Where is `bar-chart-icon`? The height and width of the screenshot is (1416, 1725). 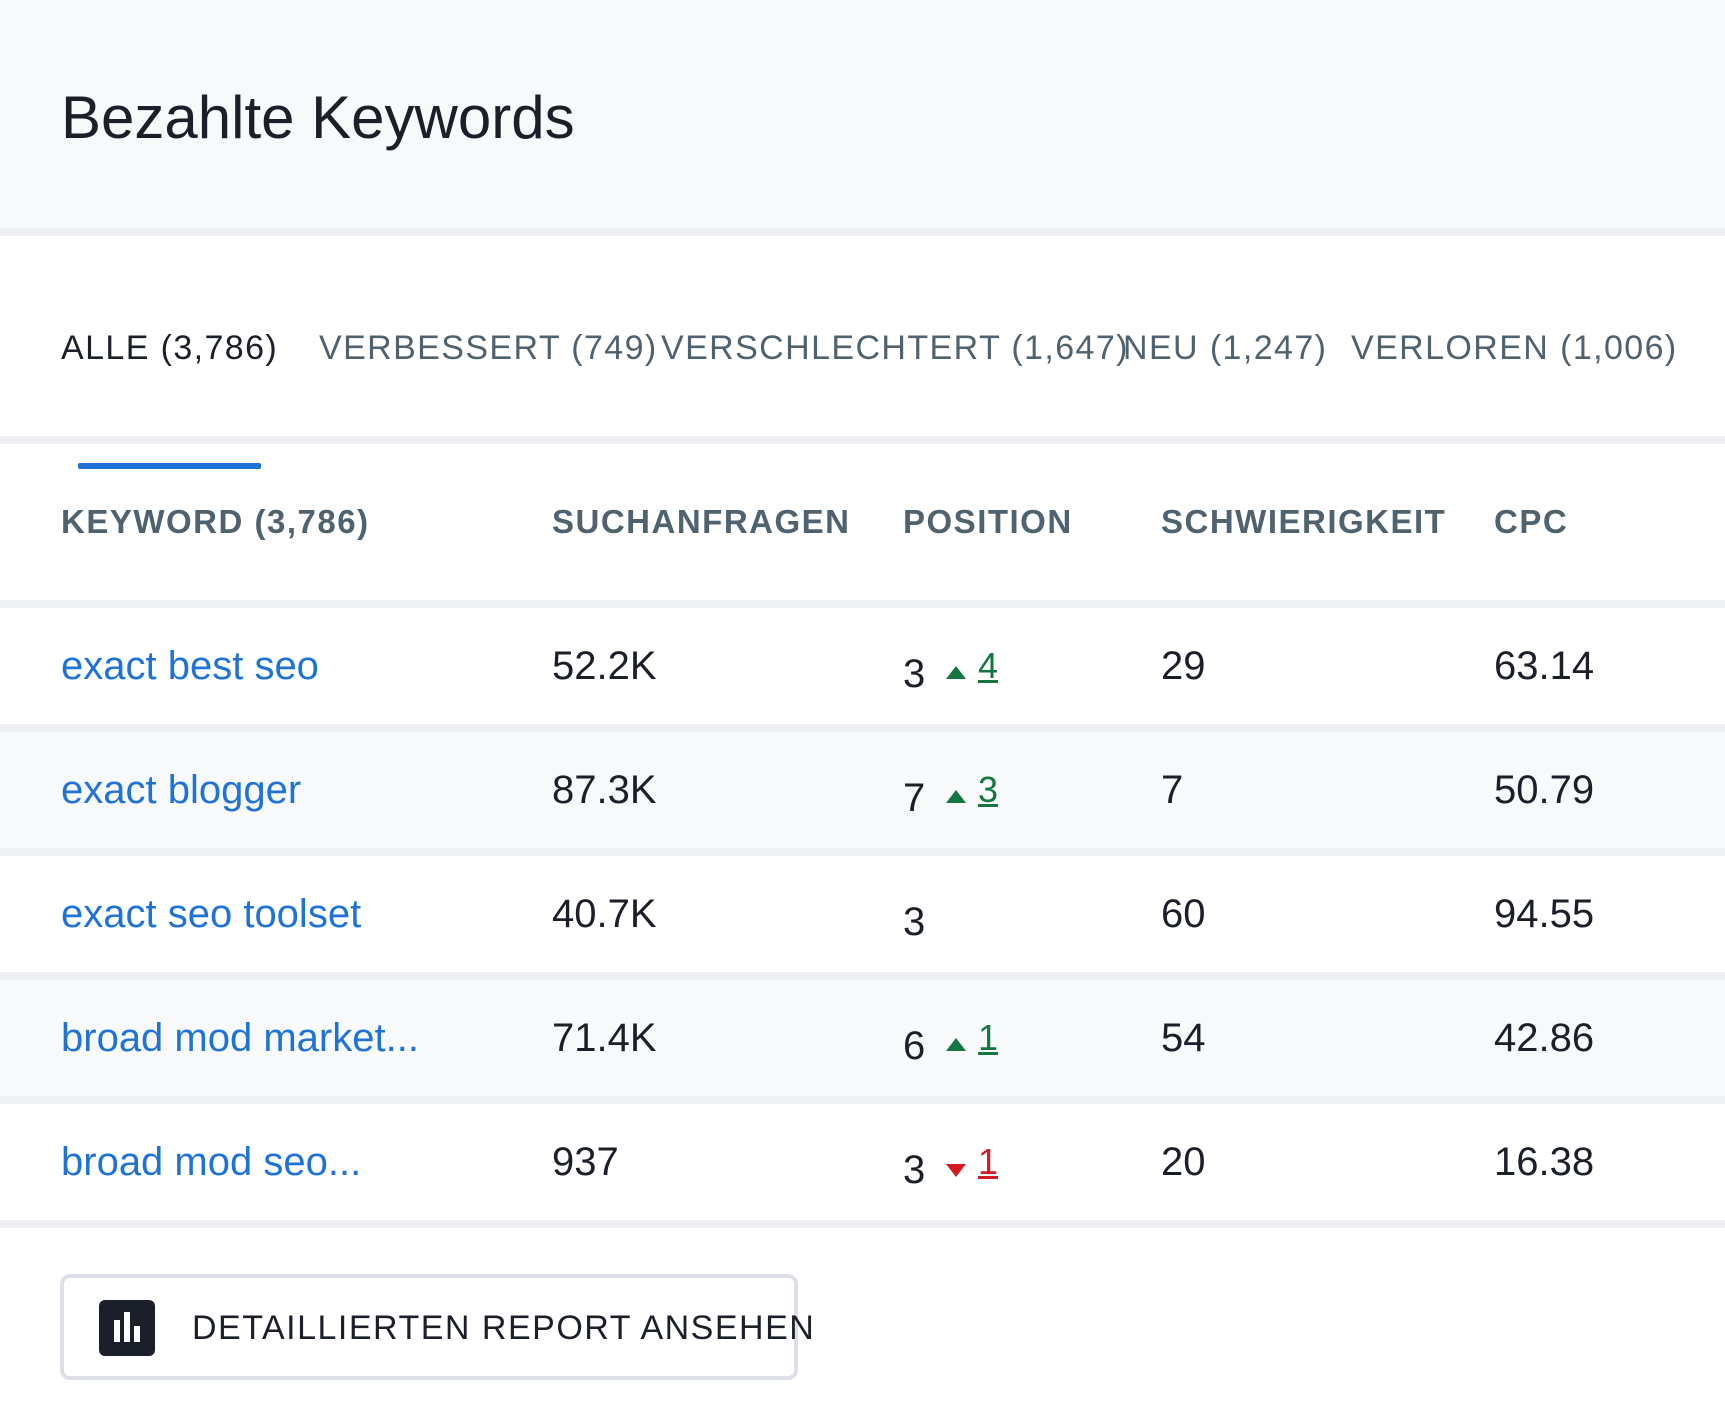
bar-chart-icon is located at coordinates (127, 1328).